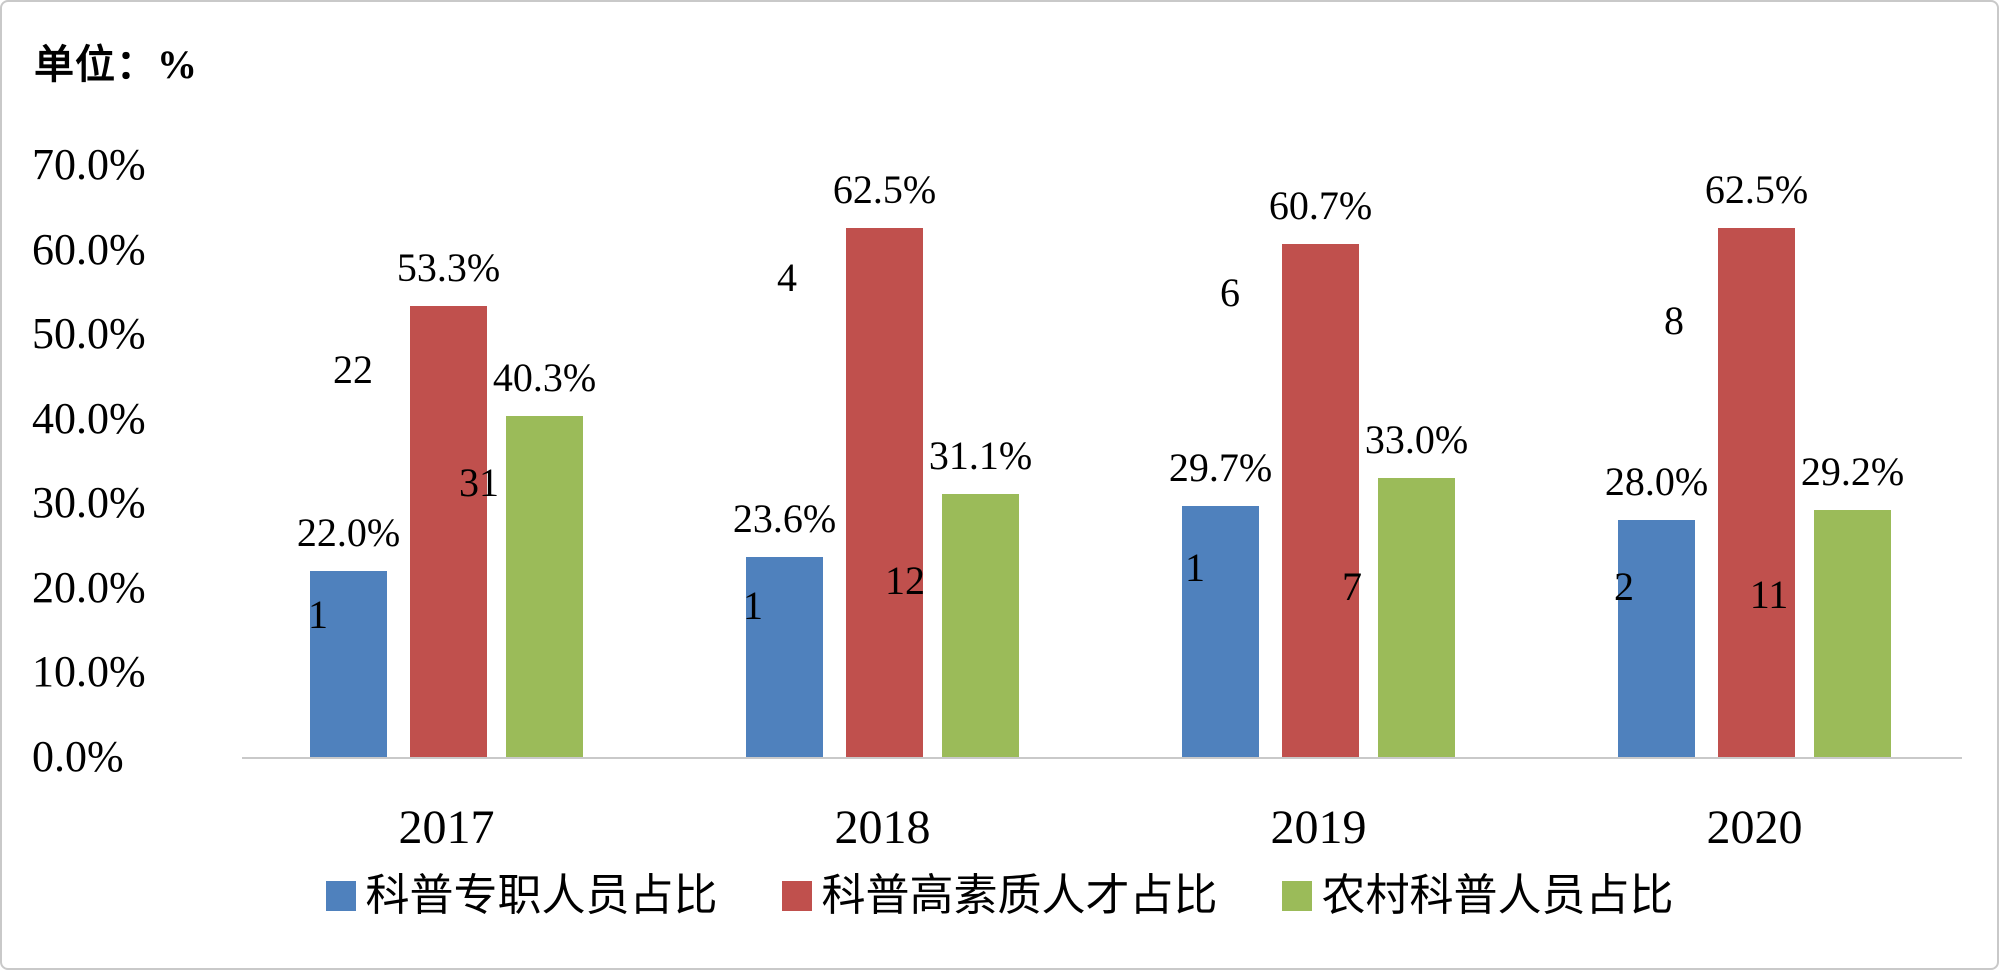  What do you see at coordinates (1220, 467) in the screenshot?
I see `bar-value-label: 29.7%` at bounding box center [1220, 467].